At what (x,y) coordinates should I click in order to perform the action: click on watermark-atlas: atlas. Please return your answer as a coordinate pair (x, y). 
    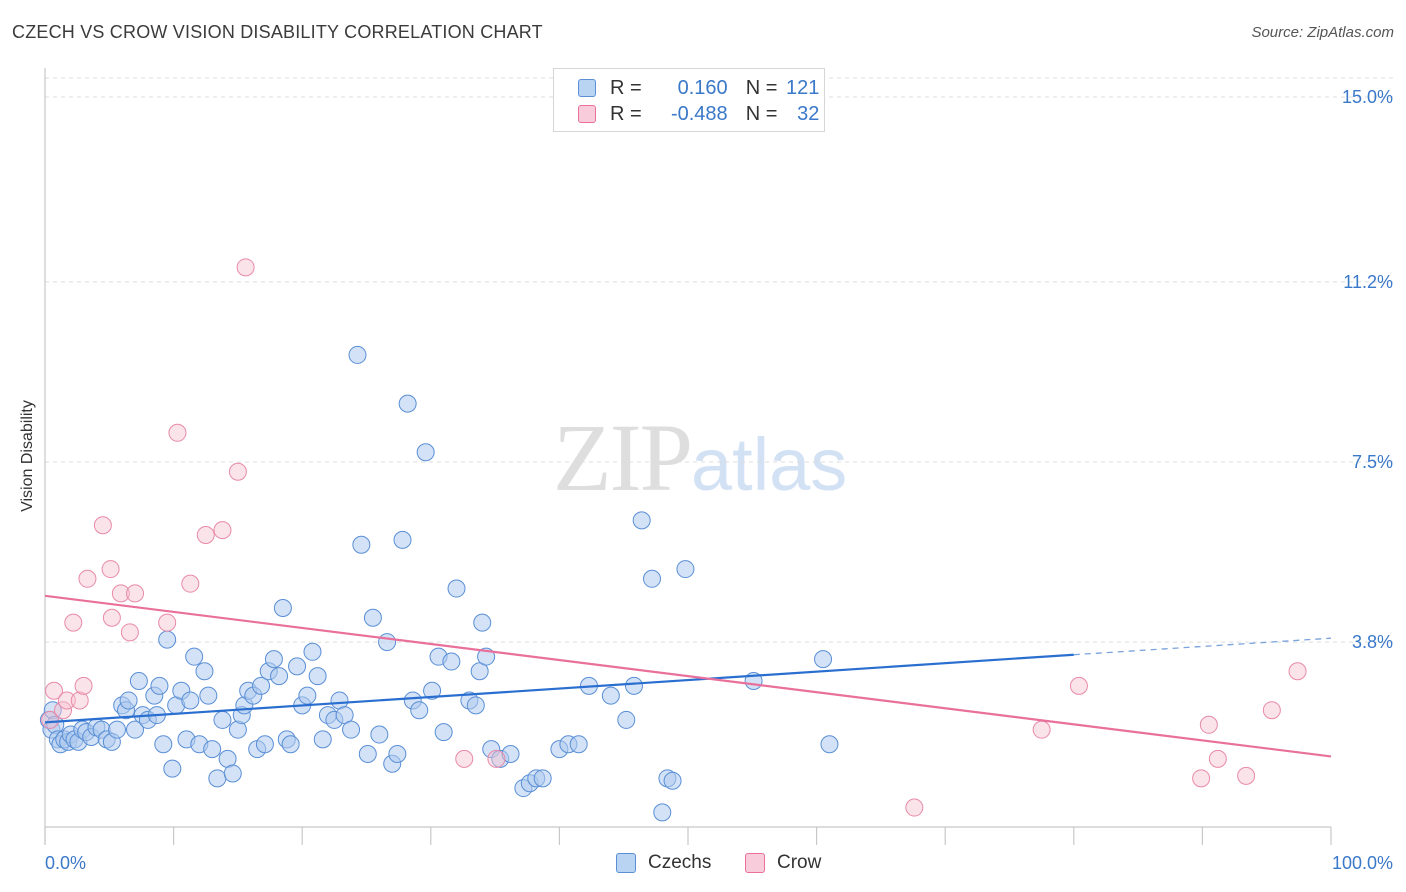
    Looking at the image, I should click on (769, 464).